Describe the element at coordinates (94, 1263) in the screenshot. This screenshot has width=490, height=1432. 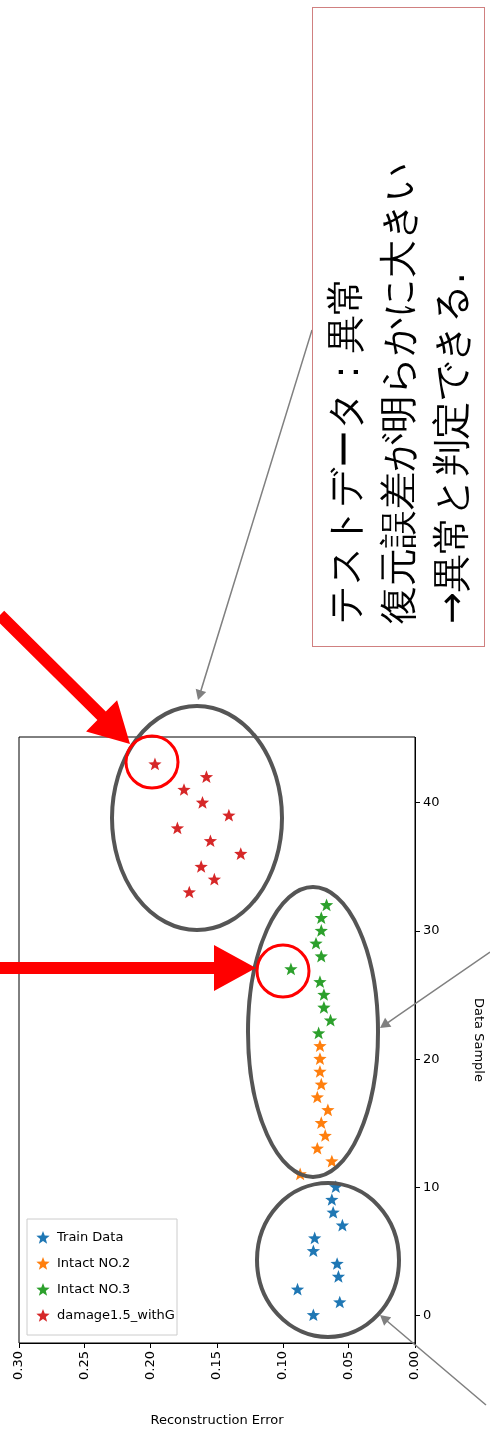
I see `legend-label: Intact NO.2` at that location.